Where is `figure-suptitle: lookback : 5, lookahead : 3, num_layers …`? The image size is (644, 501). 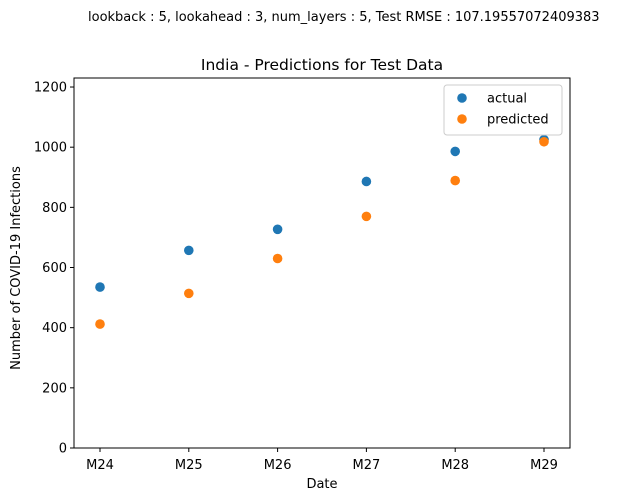 figure-suptitle: lookback : 5, lookahead : 3, num_layers … is located at coordinates (344, 17).